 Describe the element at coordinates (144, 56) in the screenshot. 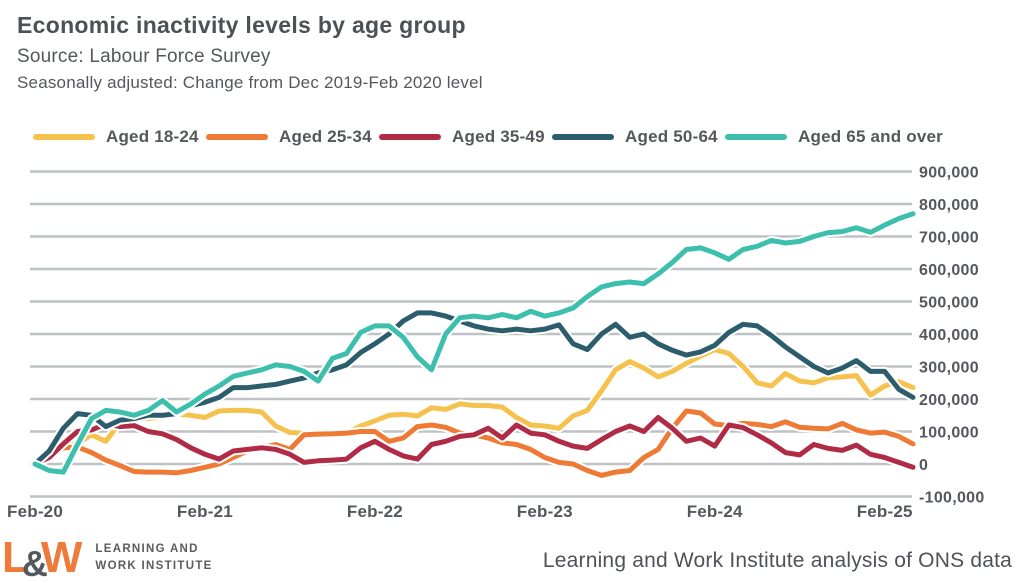

I see `chart-source: Source: Labour Force Survey` at that location.